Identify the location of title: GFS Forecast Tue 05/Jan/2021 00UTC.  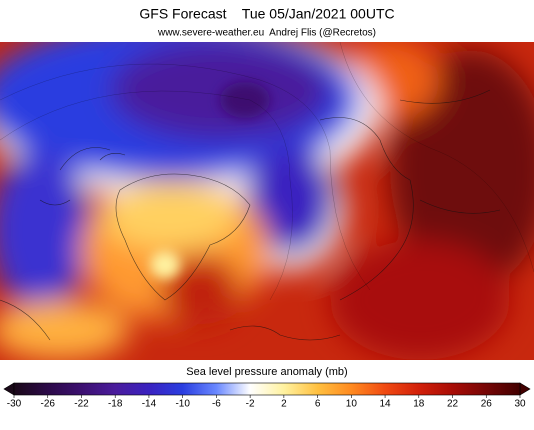
(266, 14).